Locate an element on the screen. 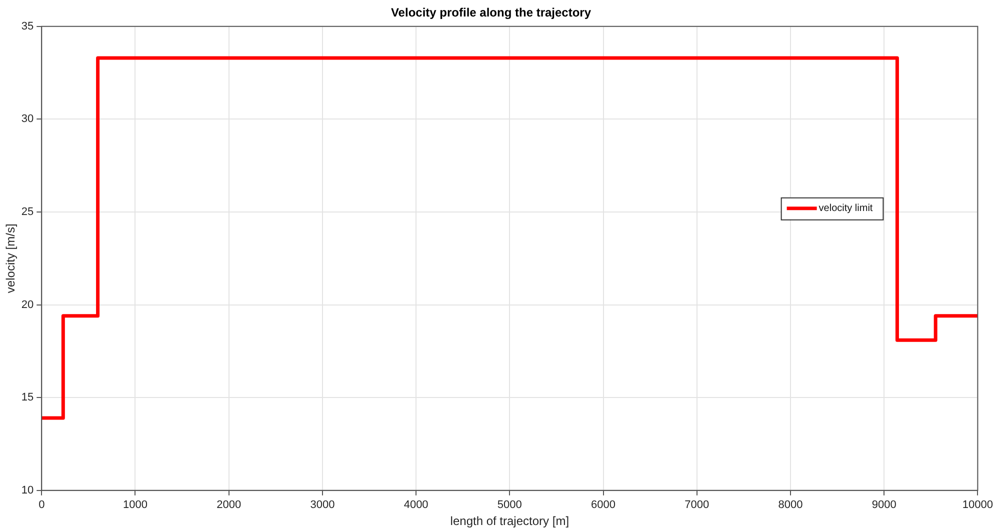  x-tick-label: 5000 is located at coordinates (509, 505).